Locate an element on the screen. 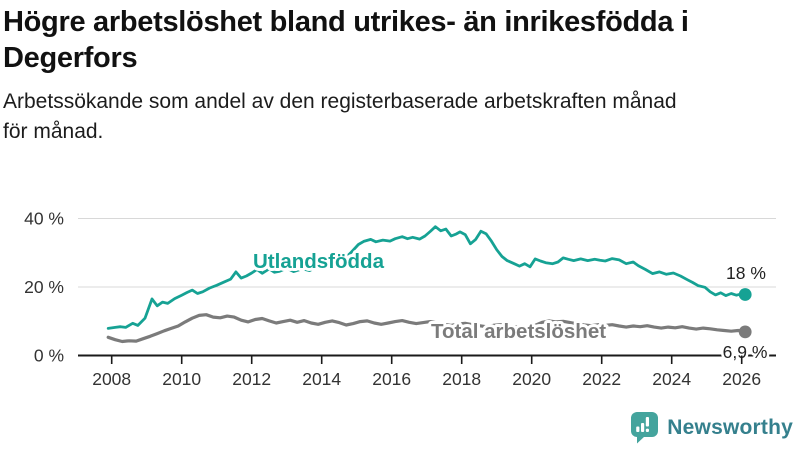  x-tick-label: 2008 is located at coordinates (111, 379).